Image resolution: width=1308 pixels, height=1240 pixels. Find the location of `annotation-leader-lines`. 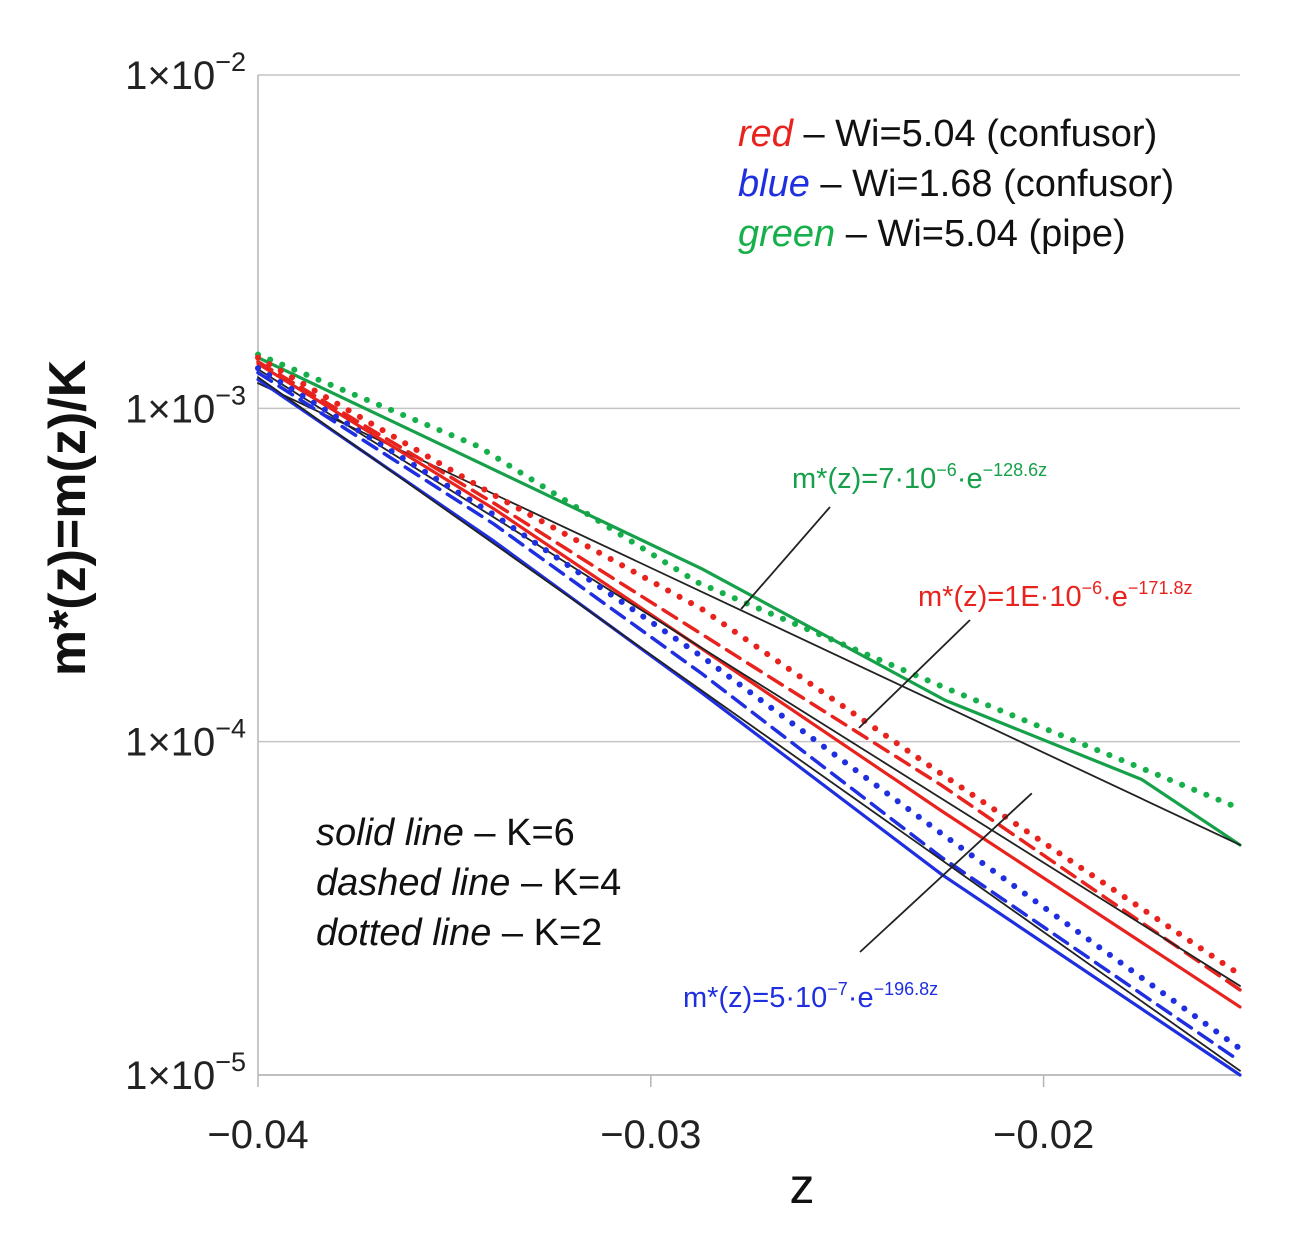

annotation-leader-lines is located at coordinates (886, 729).